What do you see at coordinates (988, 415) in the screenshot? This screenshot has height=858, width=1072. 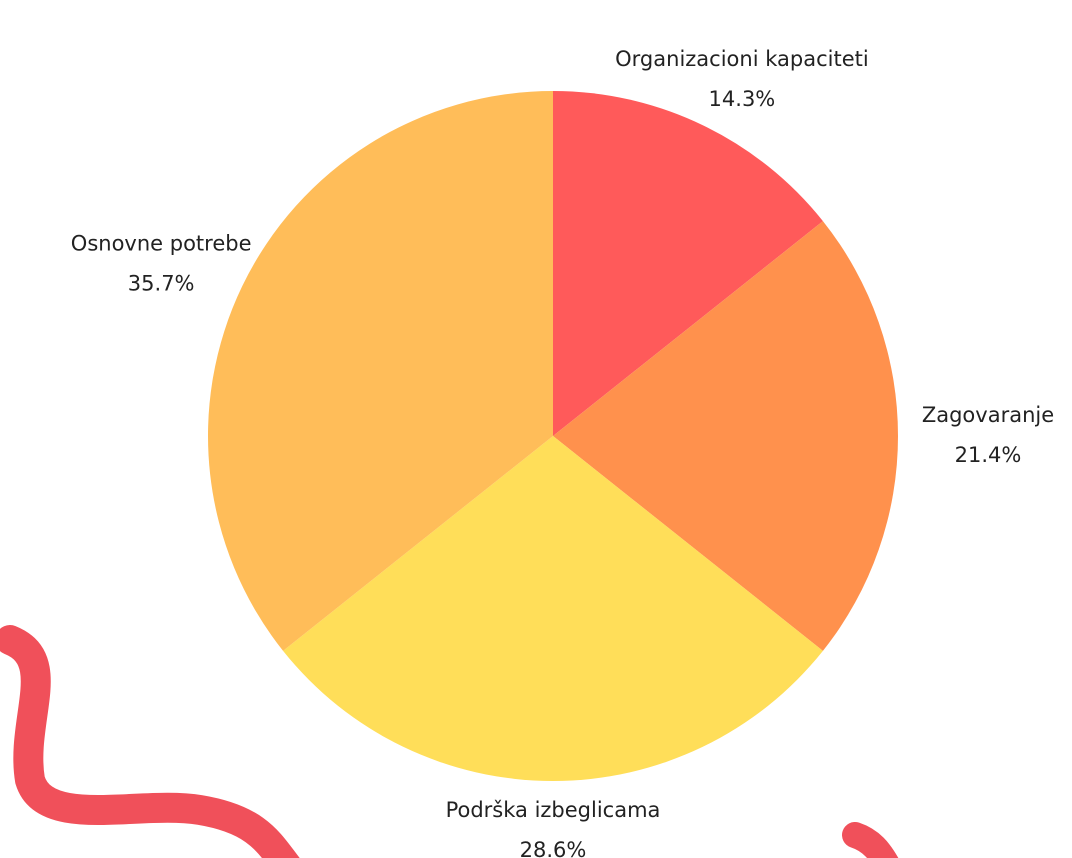 I see `slice-label: Zagovaranje` at bounding box center [988, 415].